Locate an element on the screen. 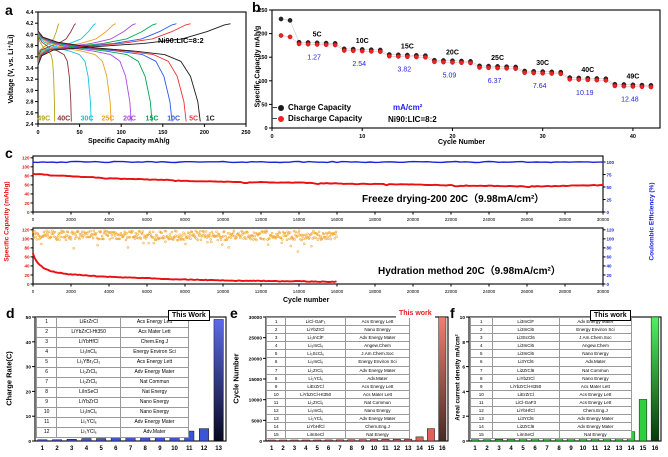 This screenshot has width=668, height=457. current-density-label: 1.27 is located at coordinates (314, 57).